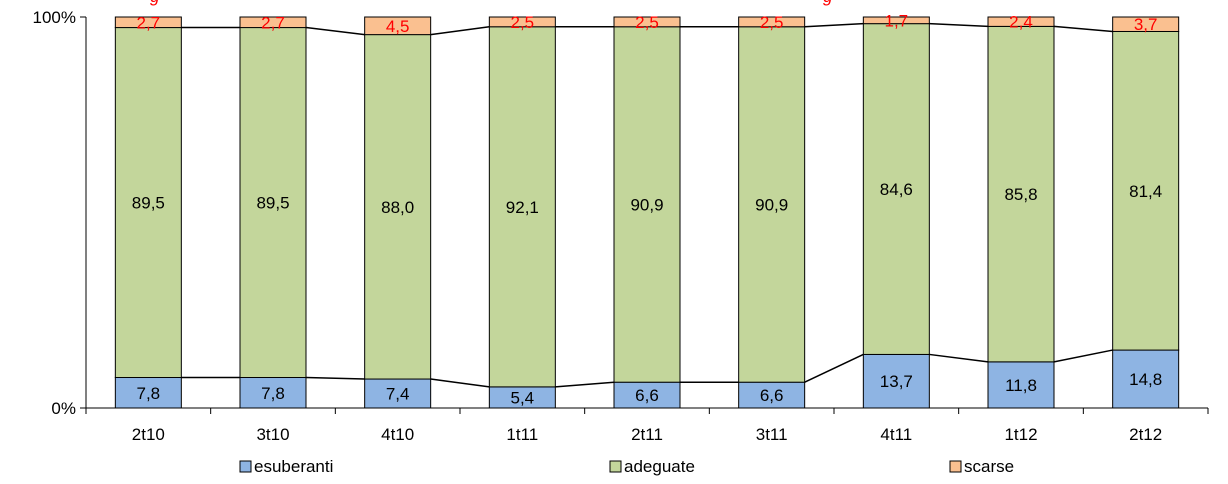 This screenshot has width=1228, height=484. What do you see at coordinates (63, 408) in the screenshot?
I see `y-tick-label: 0%` at bounding box center [63, 408].